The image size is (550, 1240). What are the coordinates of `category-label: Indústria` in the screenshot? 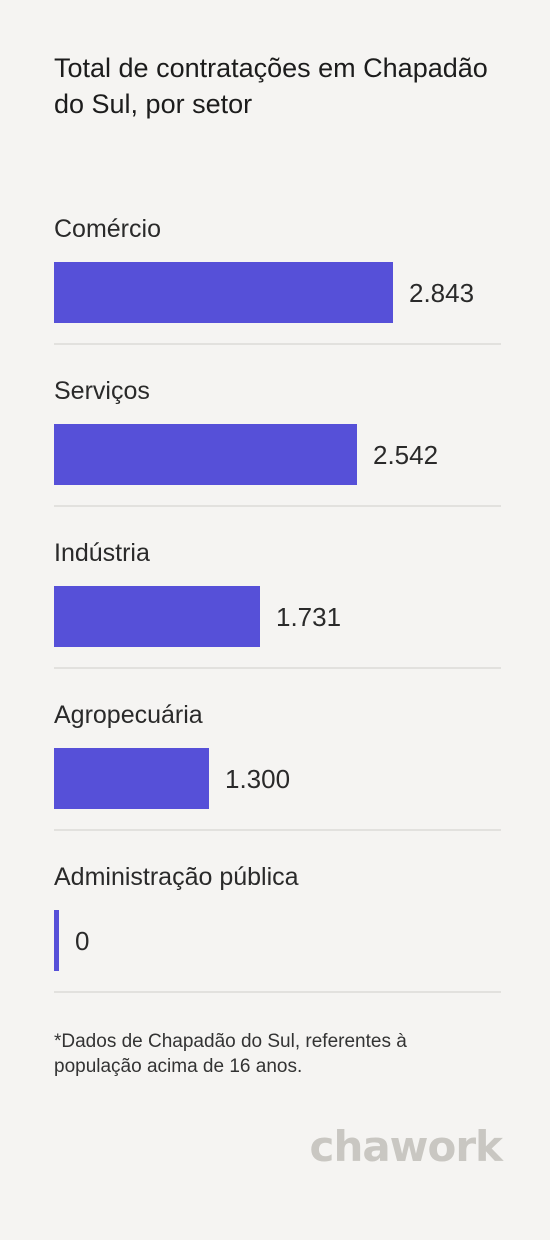 It's located at (102, 553).